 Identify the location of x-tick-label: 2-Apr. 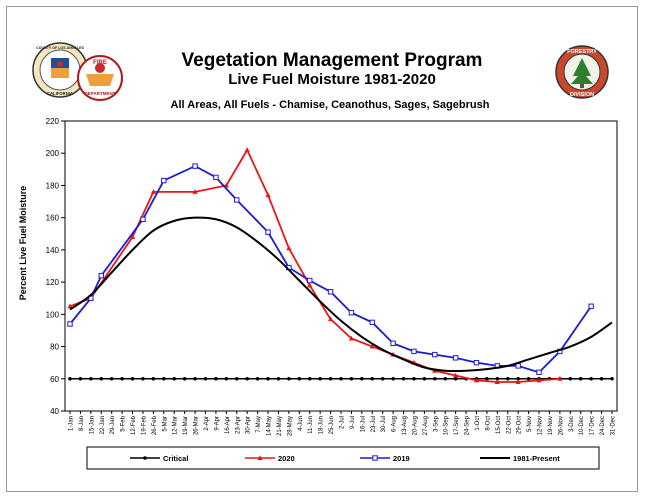
(207, 423).